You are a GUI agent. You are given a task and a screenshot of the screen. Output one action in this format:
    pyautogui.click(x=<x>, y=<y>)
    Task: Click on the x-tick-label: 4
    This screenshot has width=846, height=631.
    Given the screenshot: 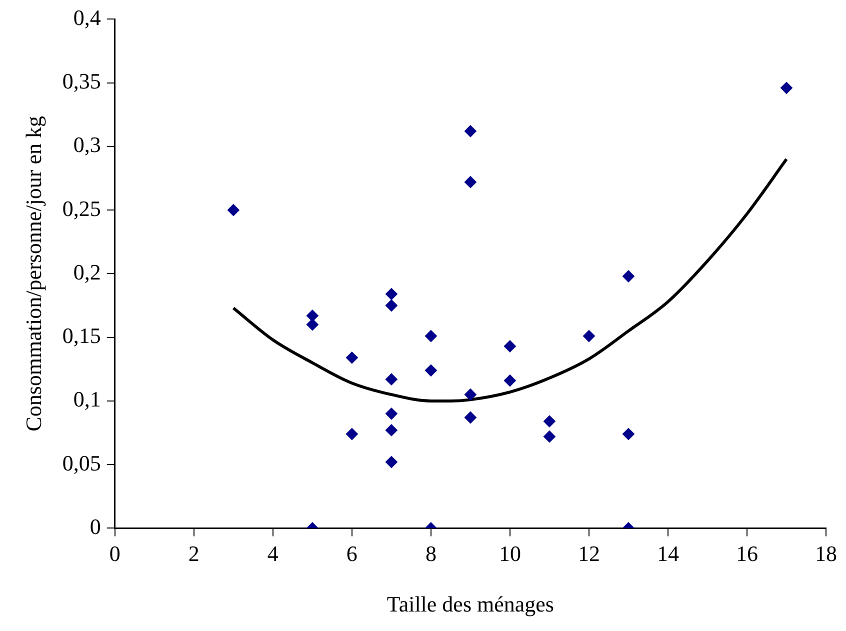 What is the action you would take?
    pyautogui.click(x=272, y=553)
    